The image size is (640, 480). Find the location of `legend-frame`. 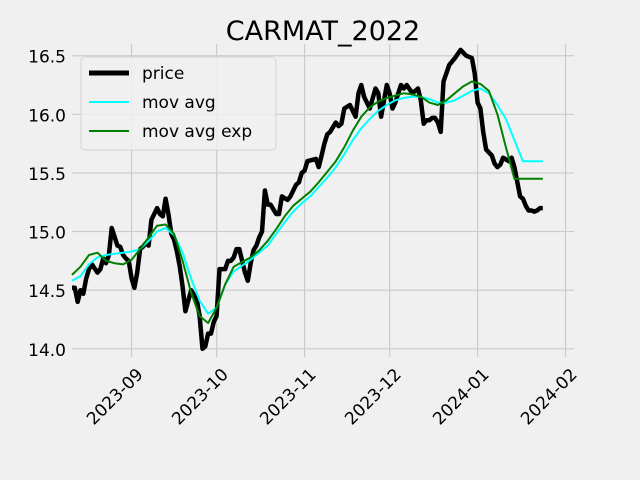

legend-frame is located at coordinates (178, 103).